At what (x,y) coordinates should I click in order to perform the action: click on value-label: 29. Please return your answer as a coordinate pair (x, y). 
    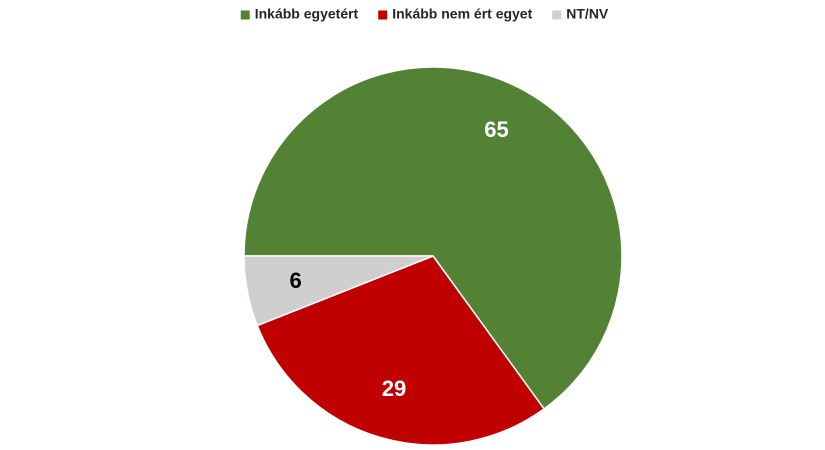
    Looking at the image, I should click on (394, 388).